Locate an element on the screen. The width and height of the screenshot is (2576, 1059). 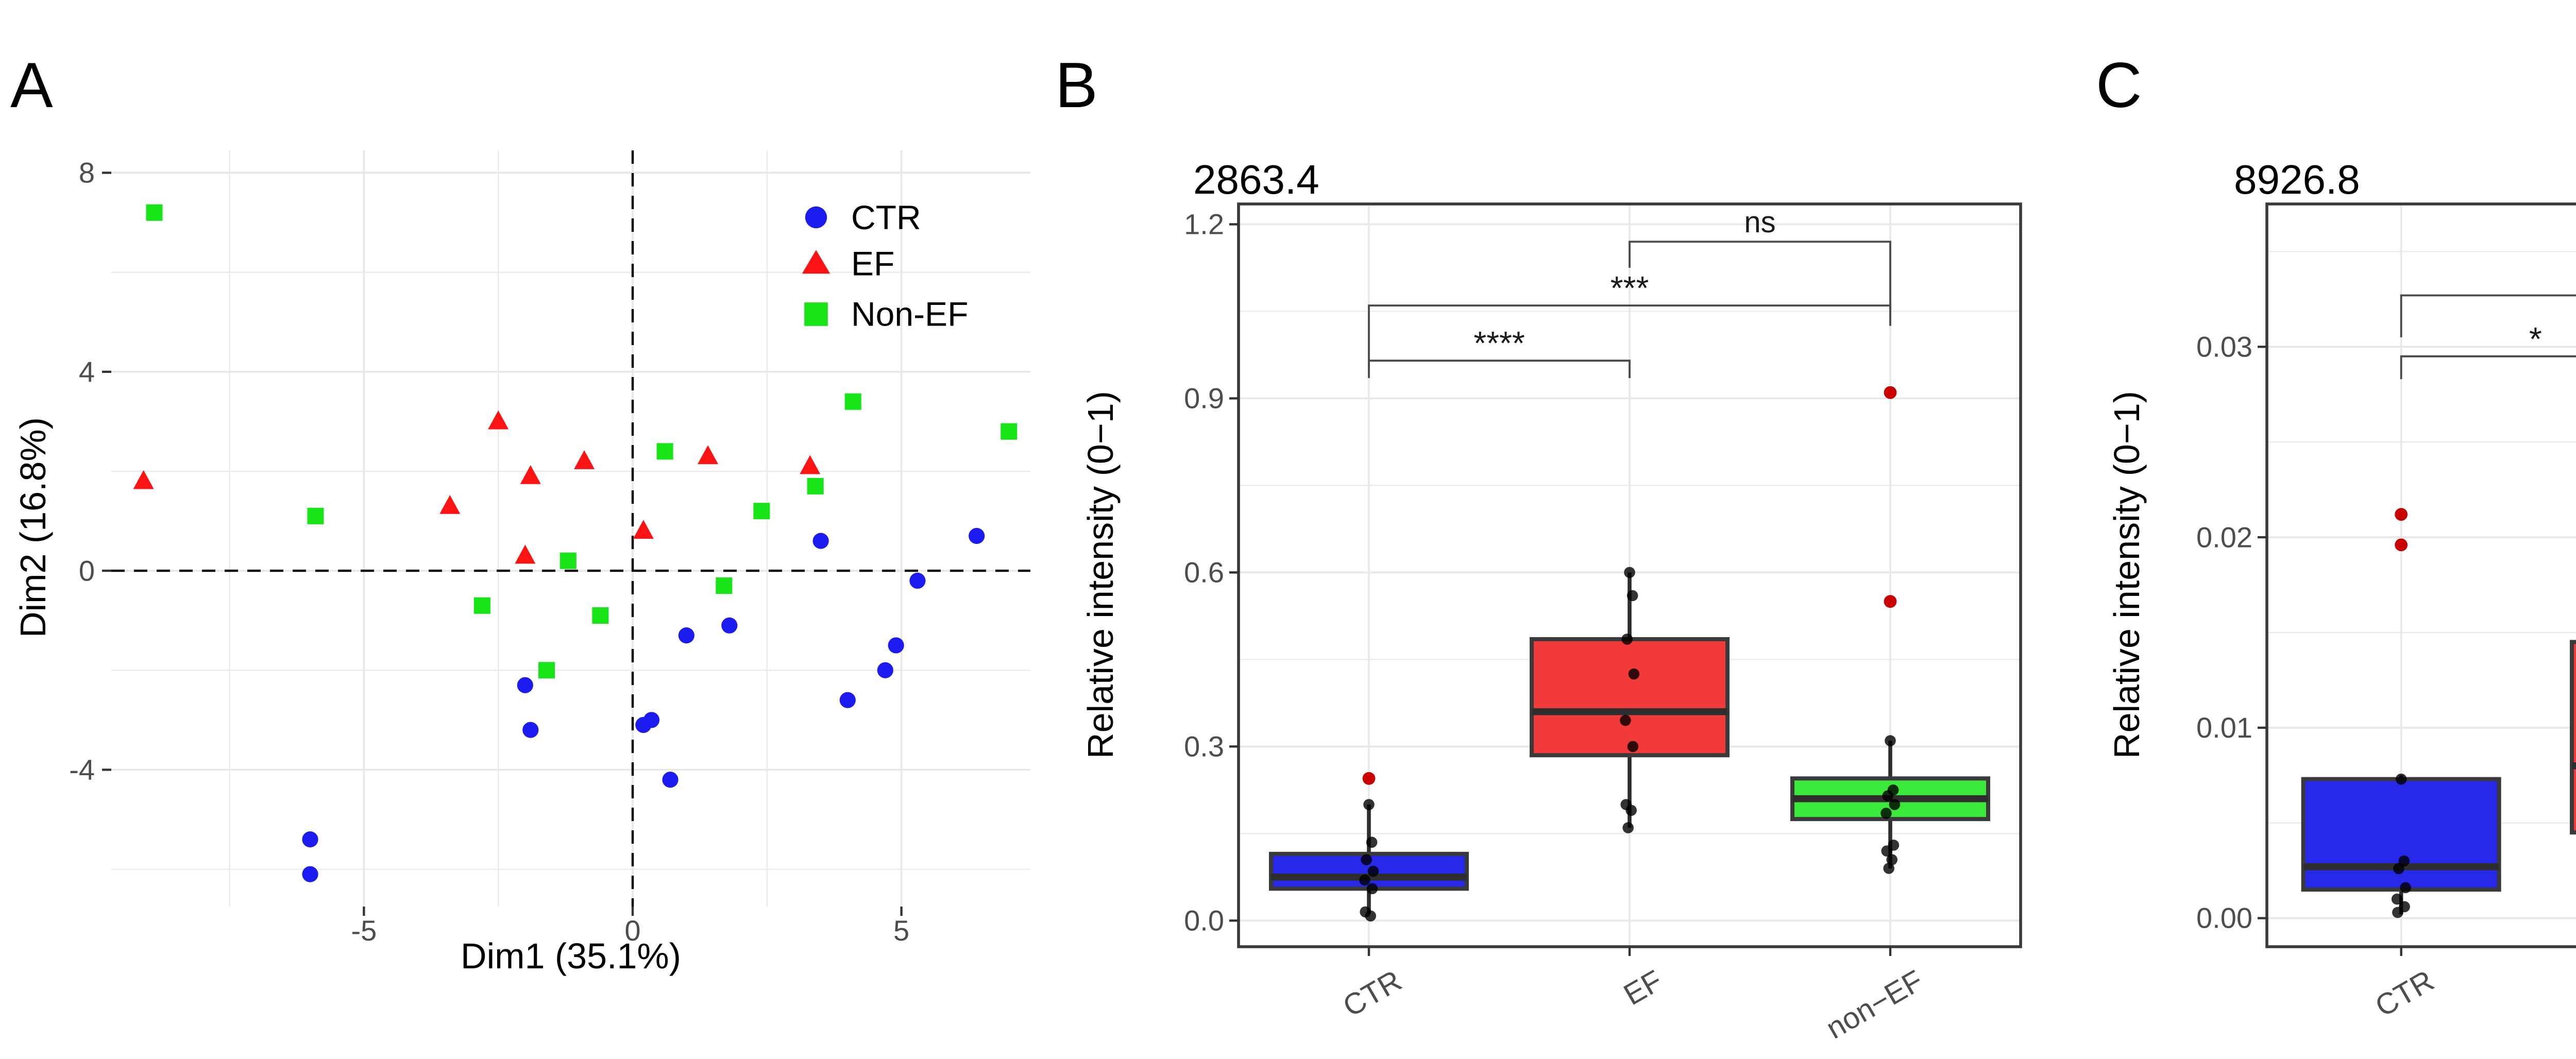
y-tick-label: 1.2 is located at coordinates (1204, 224).